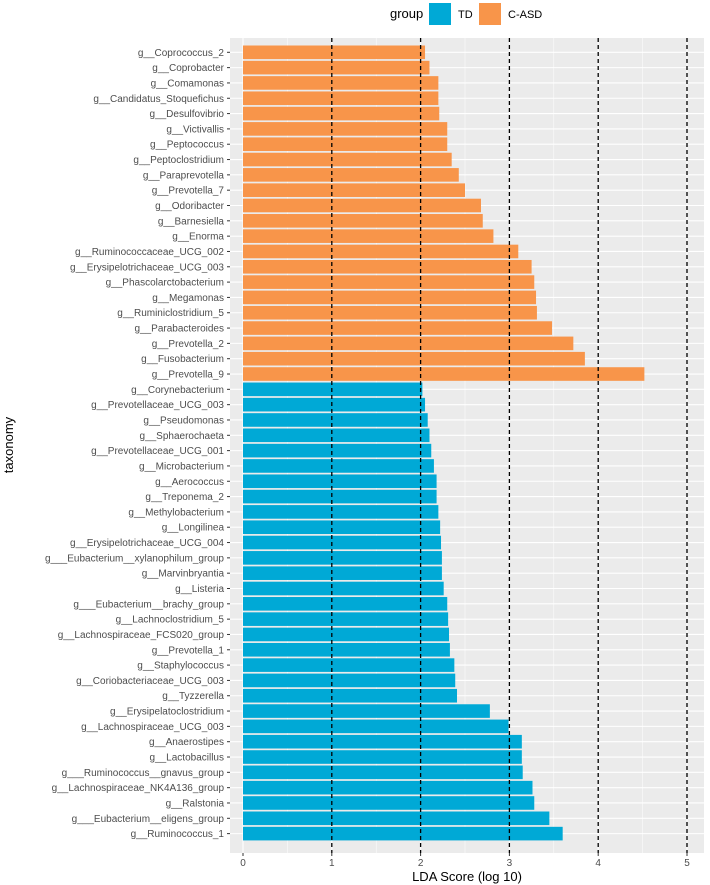 The image size is (710, 885). Describe the element at coordinates (198, 237) in the screenshot. I see `y-tick-label: g__Enorma` at that location.